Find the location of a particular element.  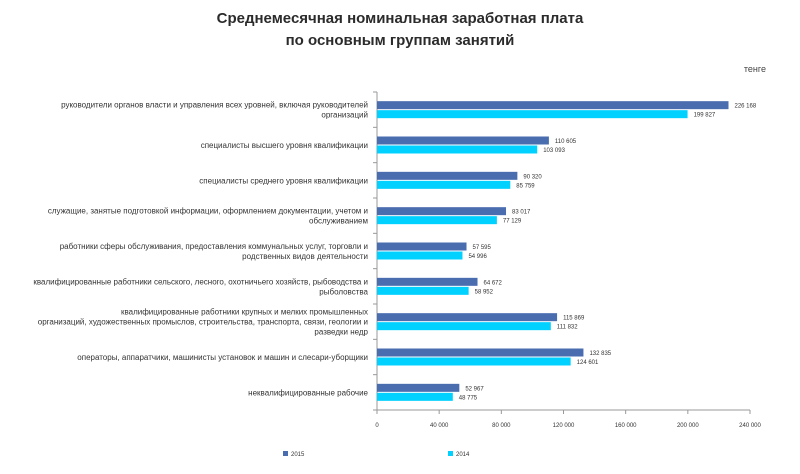

value-label-2015: 110 605 is located at coordinates (566, 142).